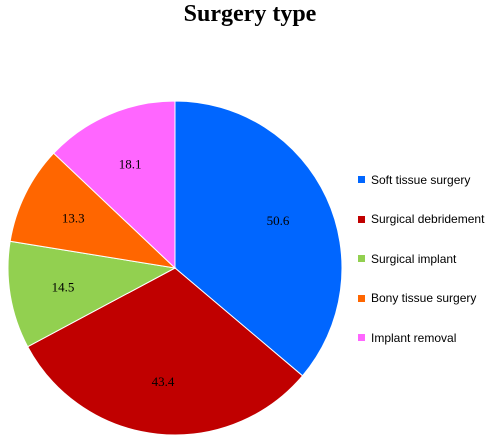  I want to click on slice-value-label: 14.5, so click(63, 287).